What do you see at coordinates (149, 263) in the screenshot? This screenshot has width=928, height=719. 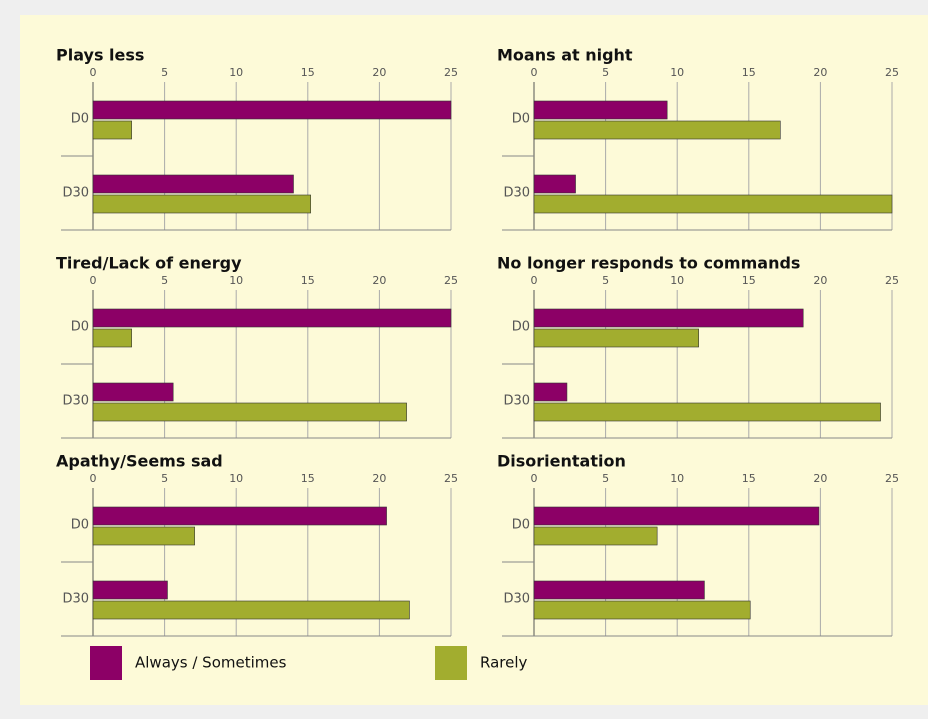 I see `chart-title: Tired/Lack of energy` at bounding box center [149, 263].